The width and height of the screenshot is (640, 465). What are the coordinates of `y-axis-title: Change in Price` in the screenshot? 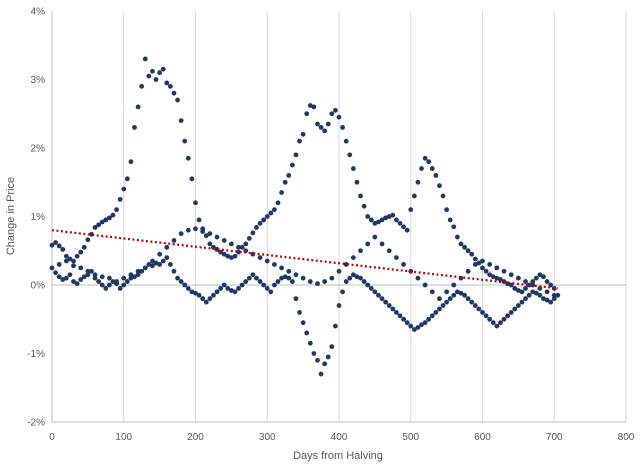 It's located at (11, 216).